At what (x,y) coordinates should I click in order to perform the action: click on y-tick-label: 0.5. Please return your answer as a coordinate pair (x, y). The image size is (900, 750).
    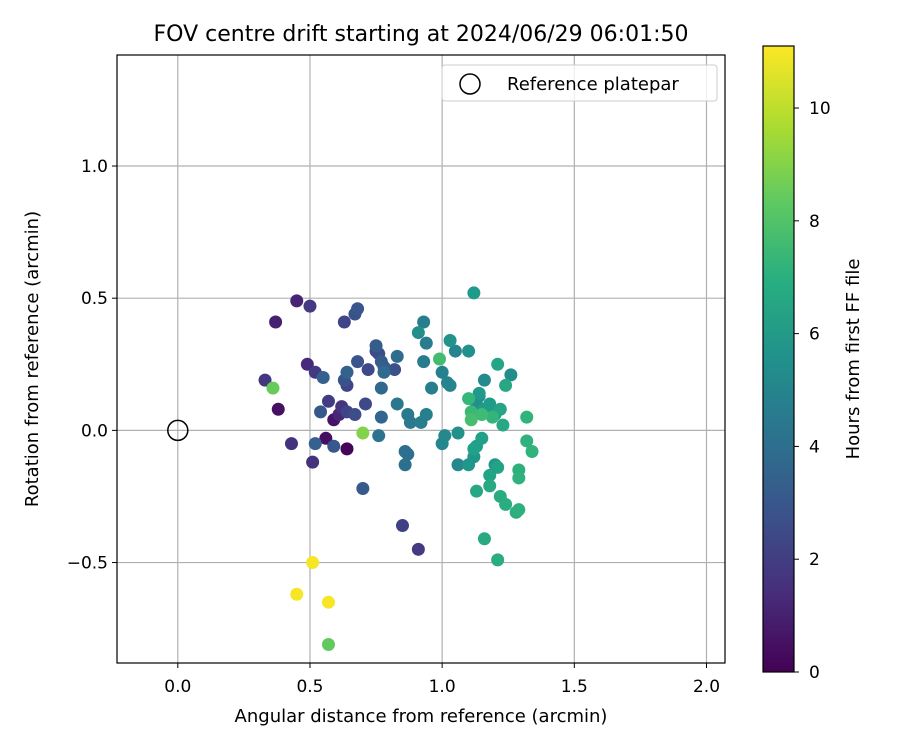
    Looking at the image, I should click on (94, 299).